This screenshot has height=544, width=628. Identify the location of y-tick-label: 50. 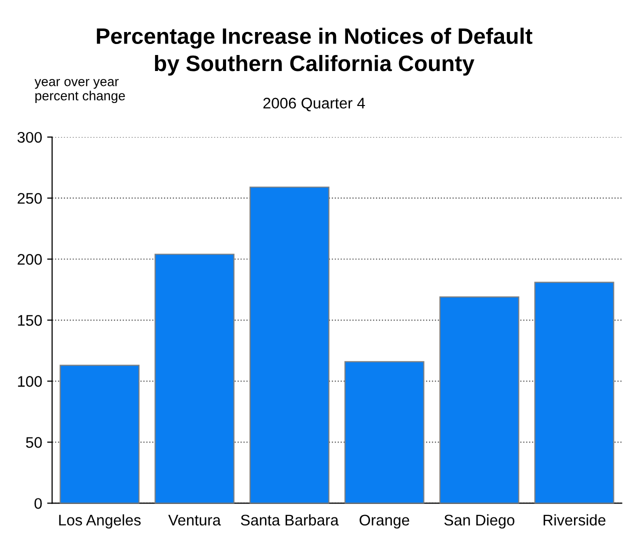
(34, 442).